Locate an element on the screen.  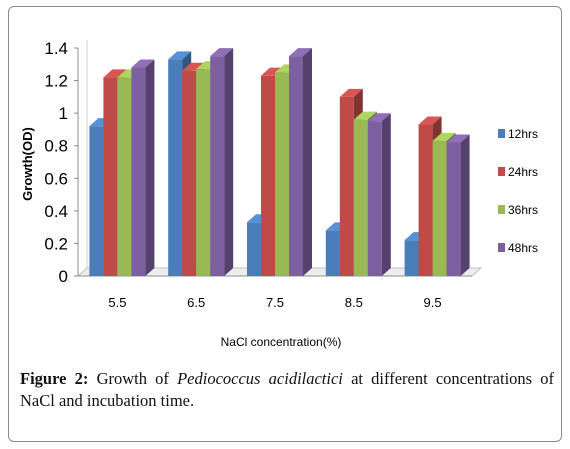
y-tick-label: 0 is located at coordinates (63, 276).